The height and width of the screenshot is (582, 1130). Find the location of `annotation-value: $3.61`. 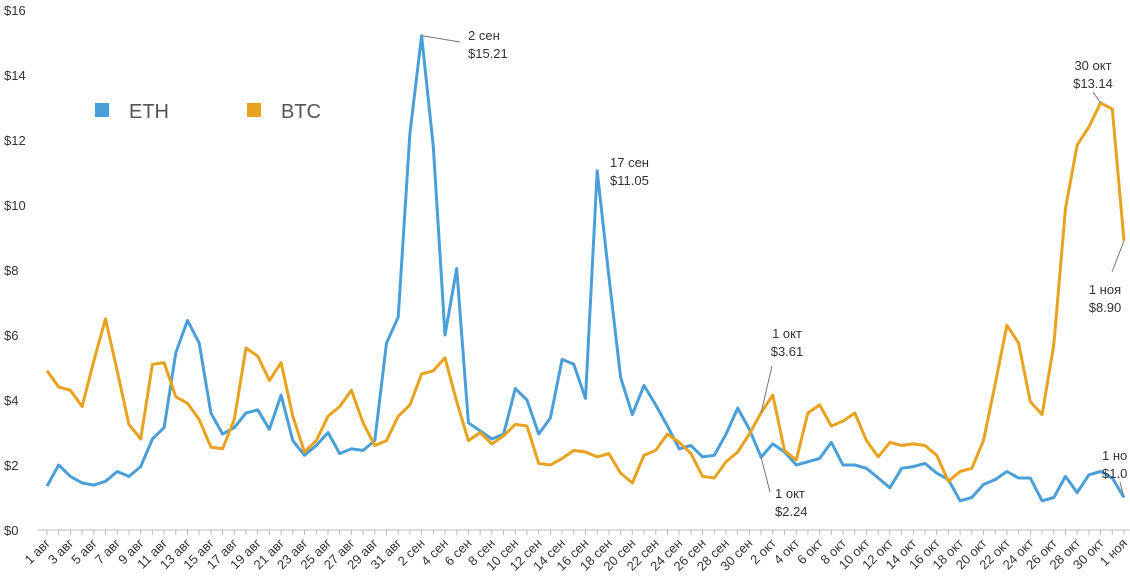

annotation-value: $3.61 is located at coordinates (787, 351).